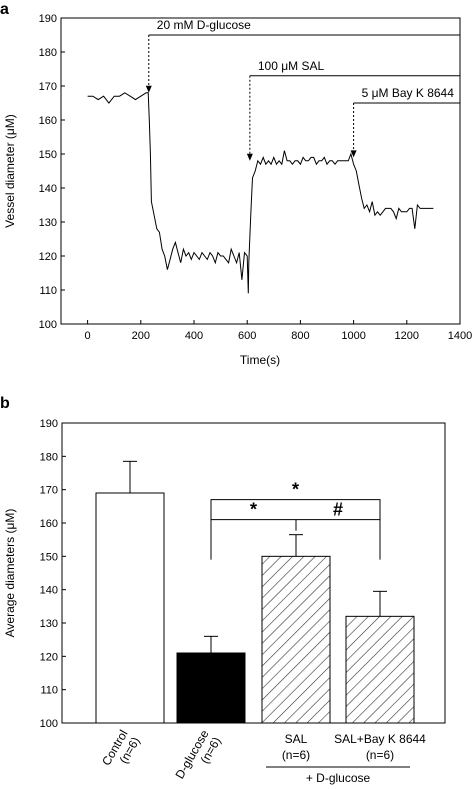 The image size is (473, 789). What do you see at coordinates (4, 9) in the screenshot?
I see `panel-a-label: a` at bounding box center [4, 9].